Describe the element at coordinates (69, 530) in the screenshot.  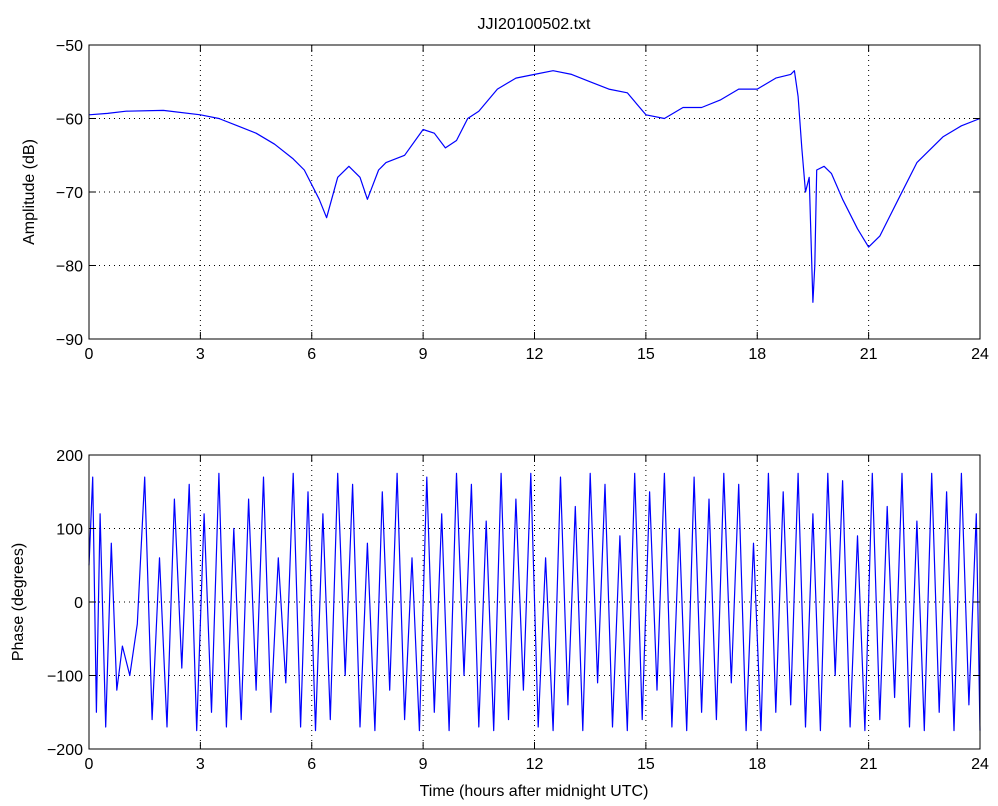
I see `phase-ytick-label: 100` at that location.